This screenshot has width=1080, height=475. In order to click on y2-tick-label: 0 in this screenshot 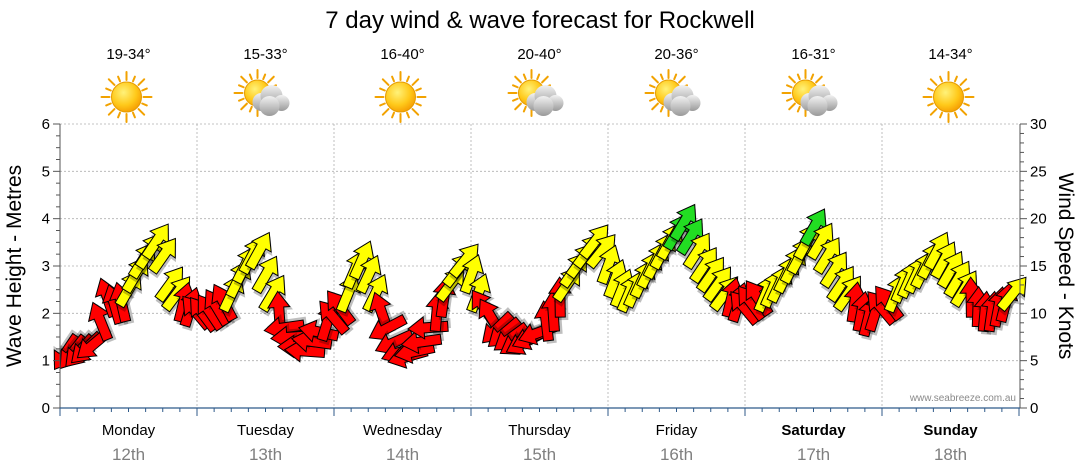, I will do `click(1034, 408)`.